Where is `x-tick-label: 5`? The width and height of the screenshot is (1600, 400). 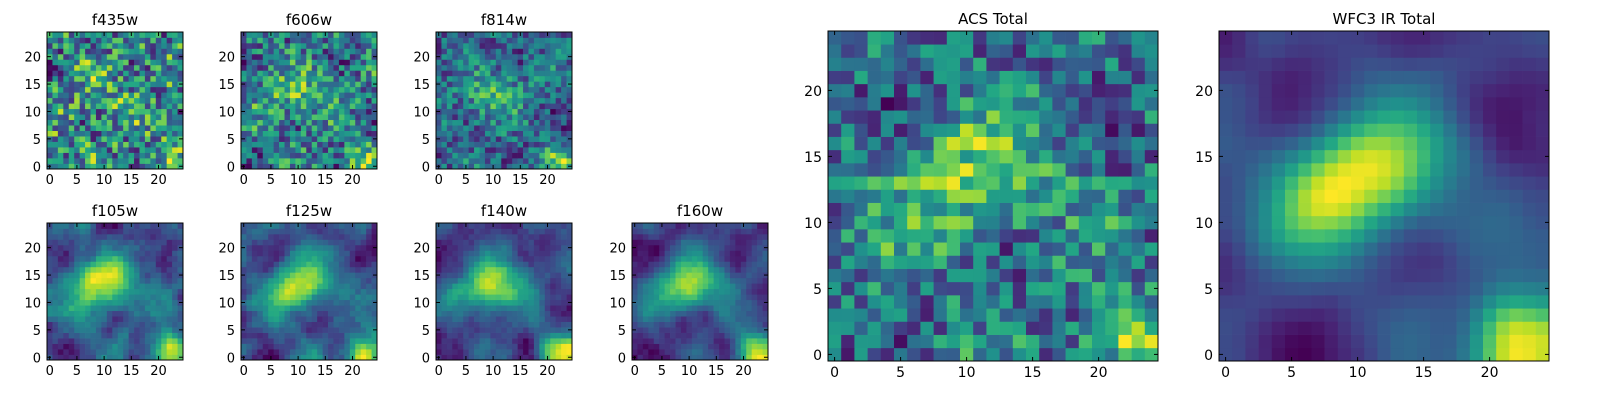 x-tick-label: 5 is located at coordinates (271, 371).